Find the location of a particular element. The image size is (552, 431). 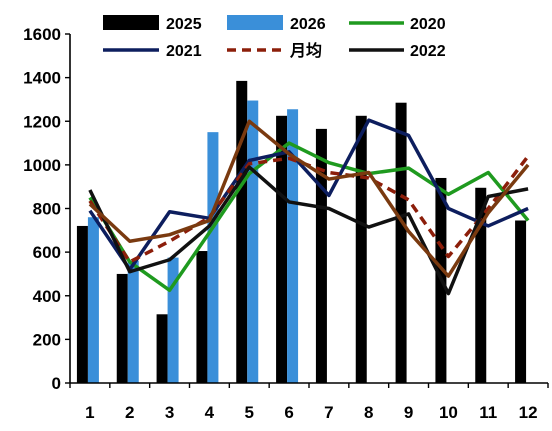

y-tick-label-200: 200 is located at coordinates (47, 339).